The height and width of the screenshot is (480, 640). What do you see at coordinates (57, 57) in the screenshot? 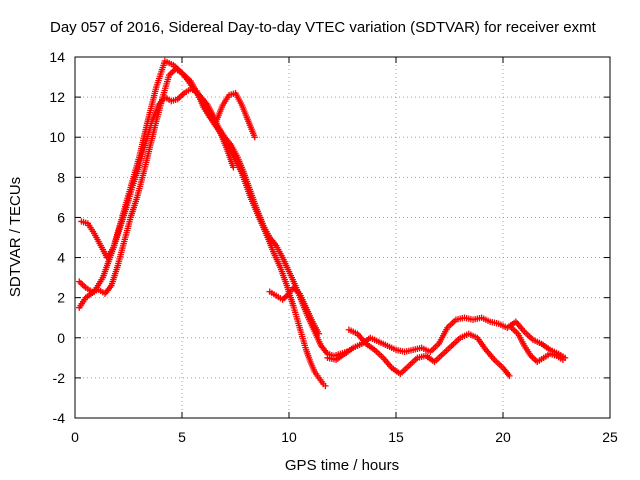
I see `y-tick-label: 14` at bounding box center [57, 57].